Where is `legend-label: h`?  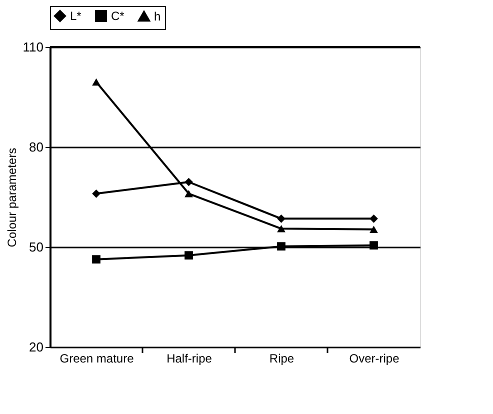
legend-label: h is located at coordinates (157, 16).